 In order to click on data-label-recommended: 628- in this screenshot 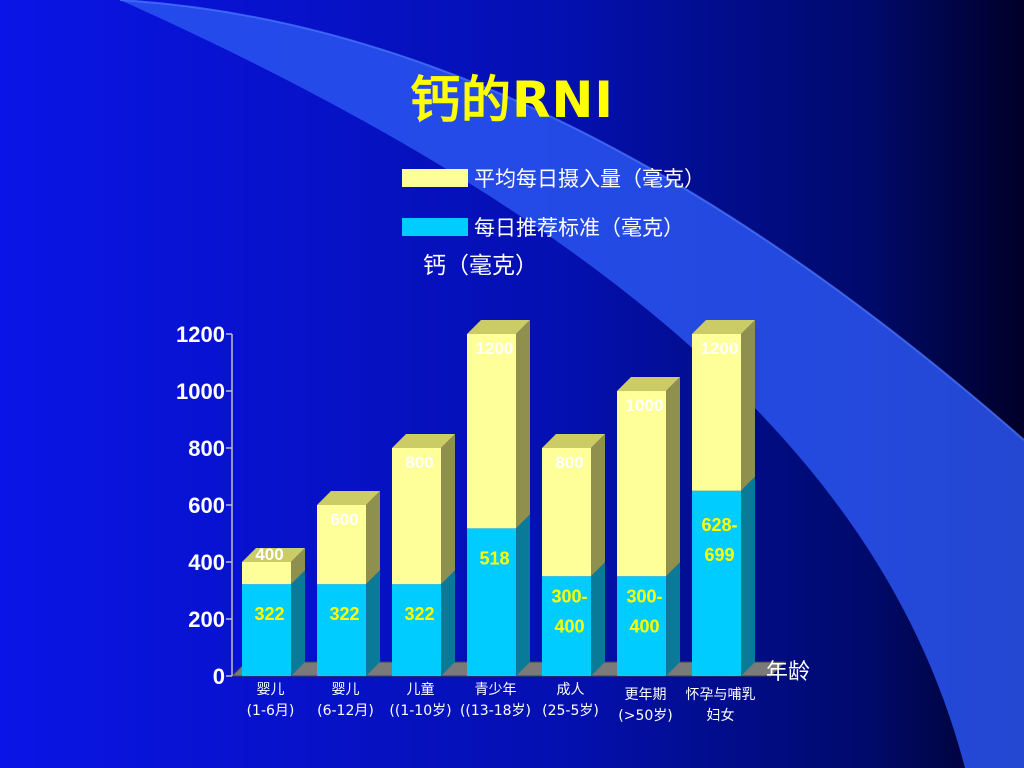, I will do `click(719, 525)`.